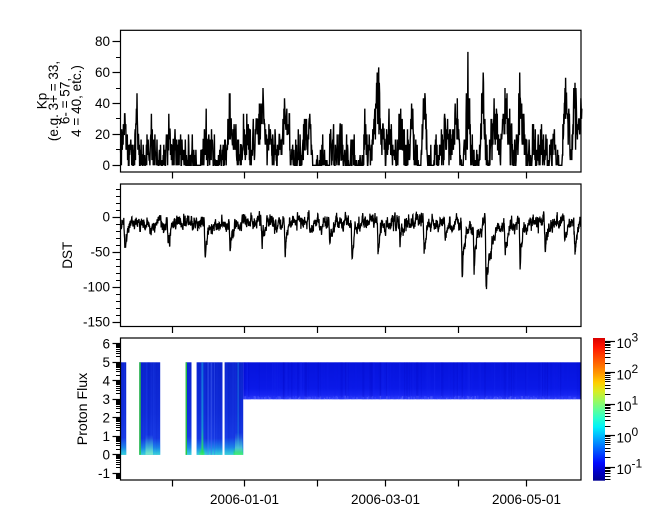 Image resolution: width=665 pixels, height=523 pixels. I want to click on svg-text: -150, so click(96, 322).